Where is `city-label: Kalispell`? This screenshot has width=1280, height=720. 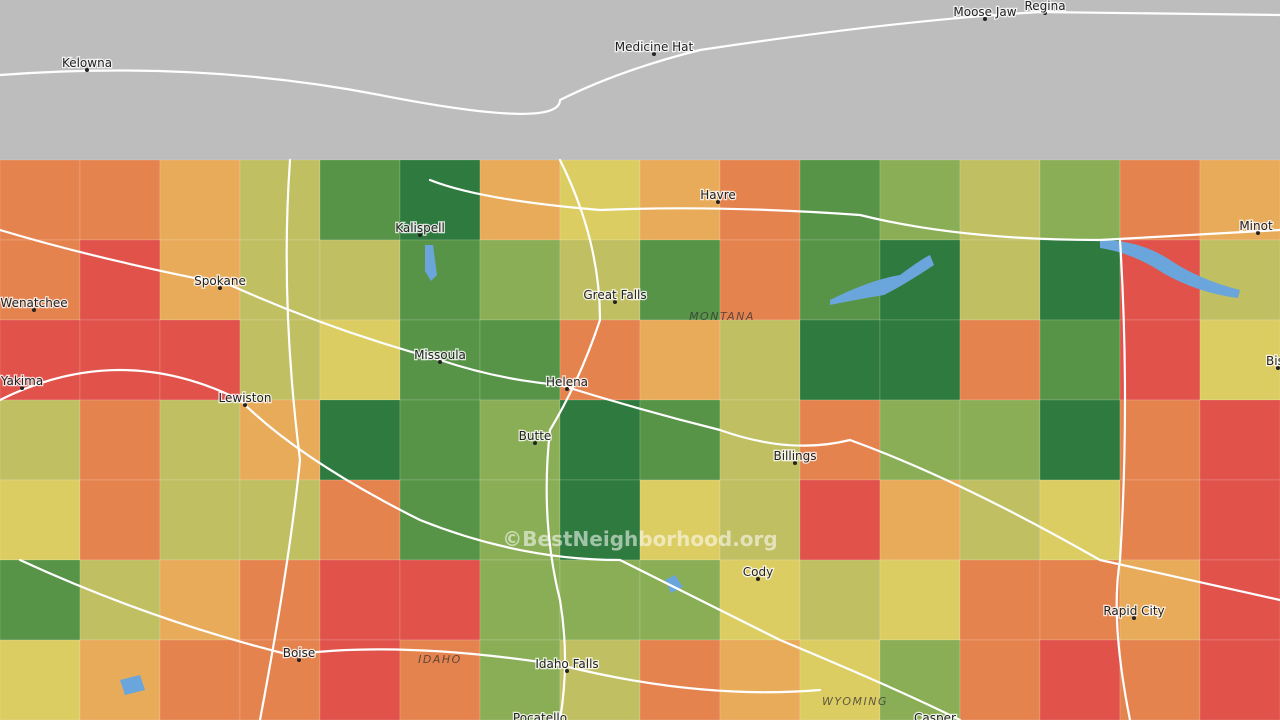
city-label: Kalispell is located at coordinates (420, 228).